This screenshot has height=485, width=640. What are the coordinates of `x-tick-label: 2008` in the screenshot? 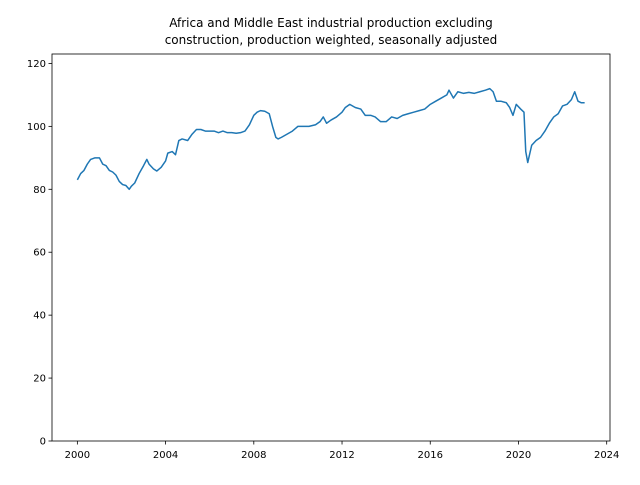 It's located at (253, 455).